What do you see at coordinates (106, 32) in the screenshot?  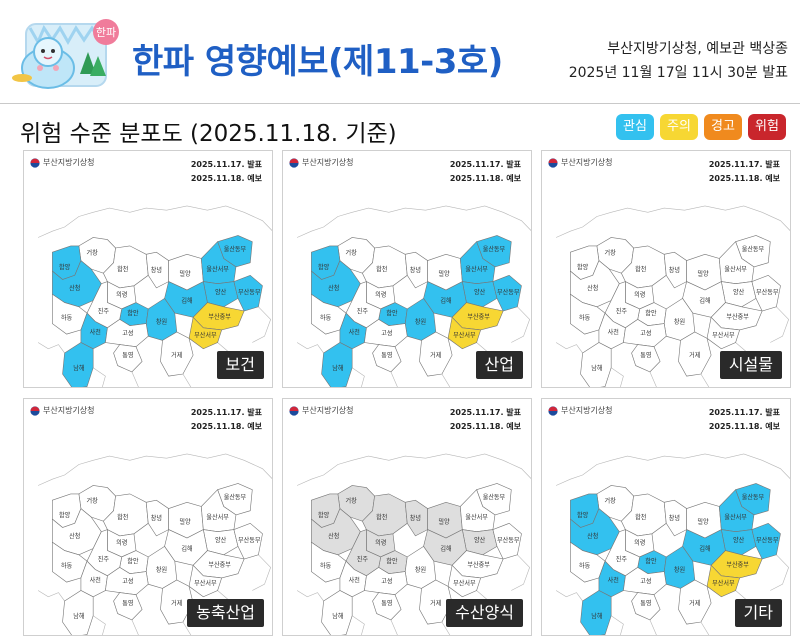 I see `mascot-badge-text: 한파` at bounding box center [106, 32].